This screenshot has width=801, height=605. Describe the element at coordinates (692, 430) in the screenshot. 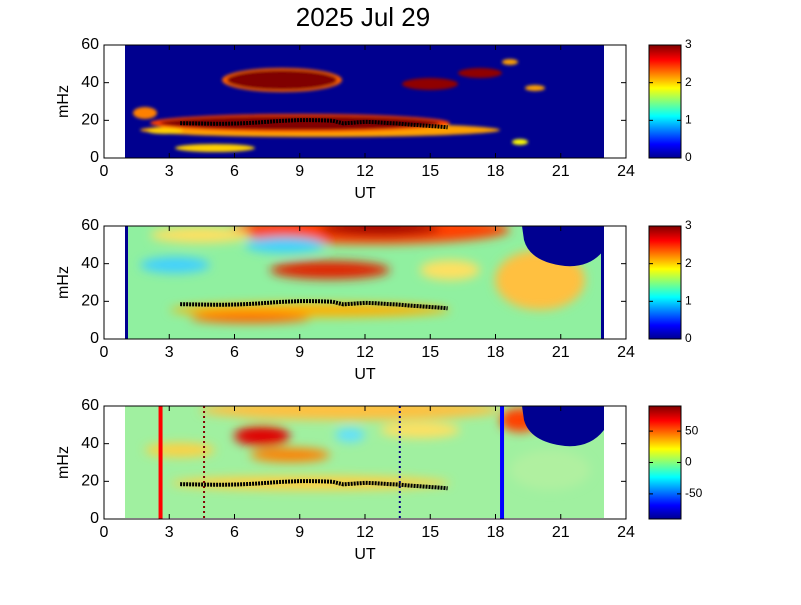

I see `colorbar-tick-label: 50` at that location.